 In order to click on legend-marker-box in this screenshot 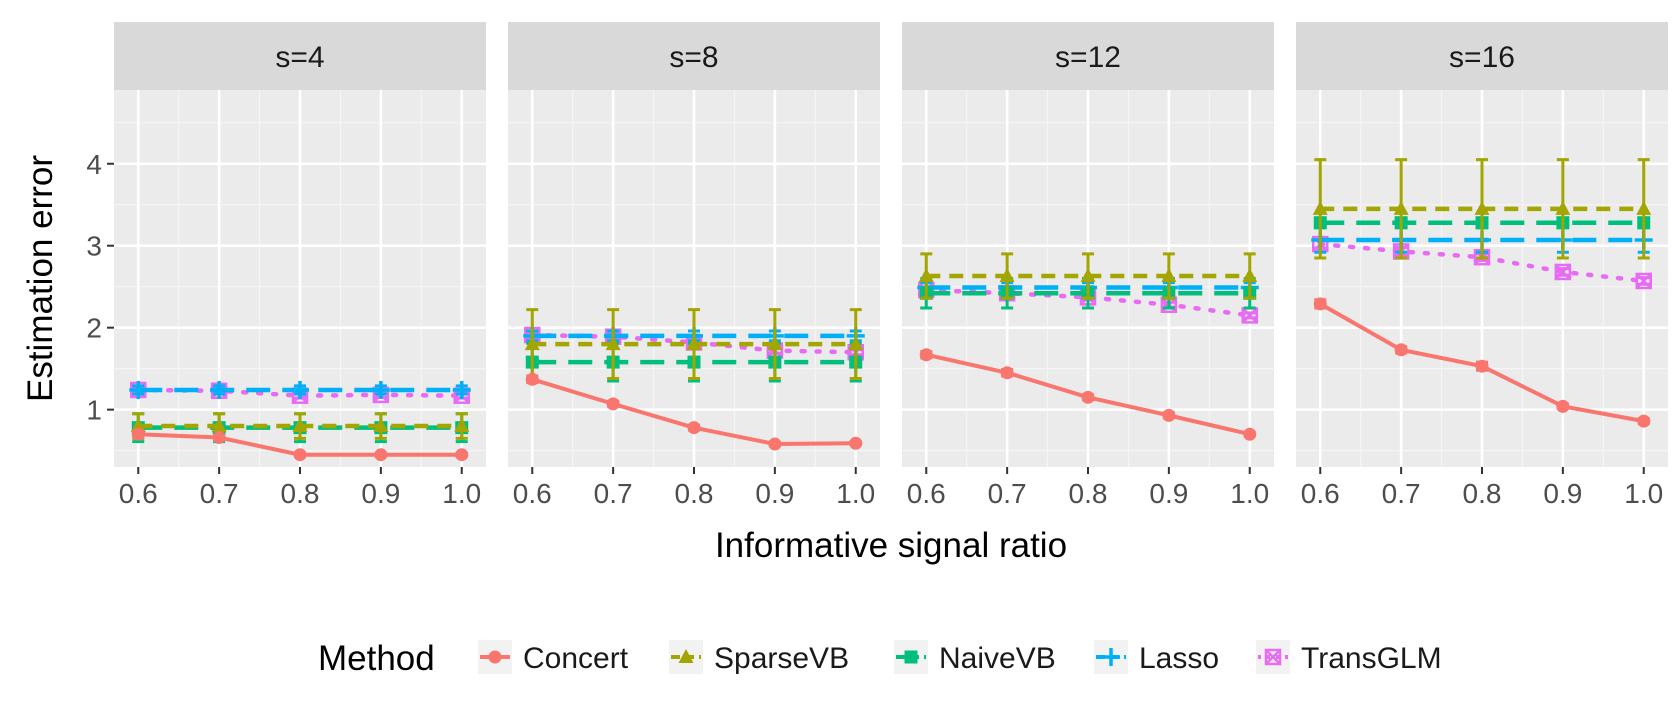, I will do `click(1273, 657)`.